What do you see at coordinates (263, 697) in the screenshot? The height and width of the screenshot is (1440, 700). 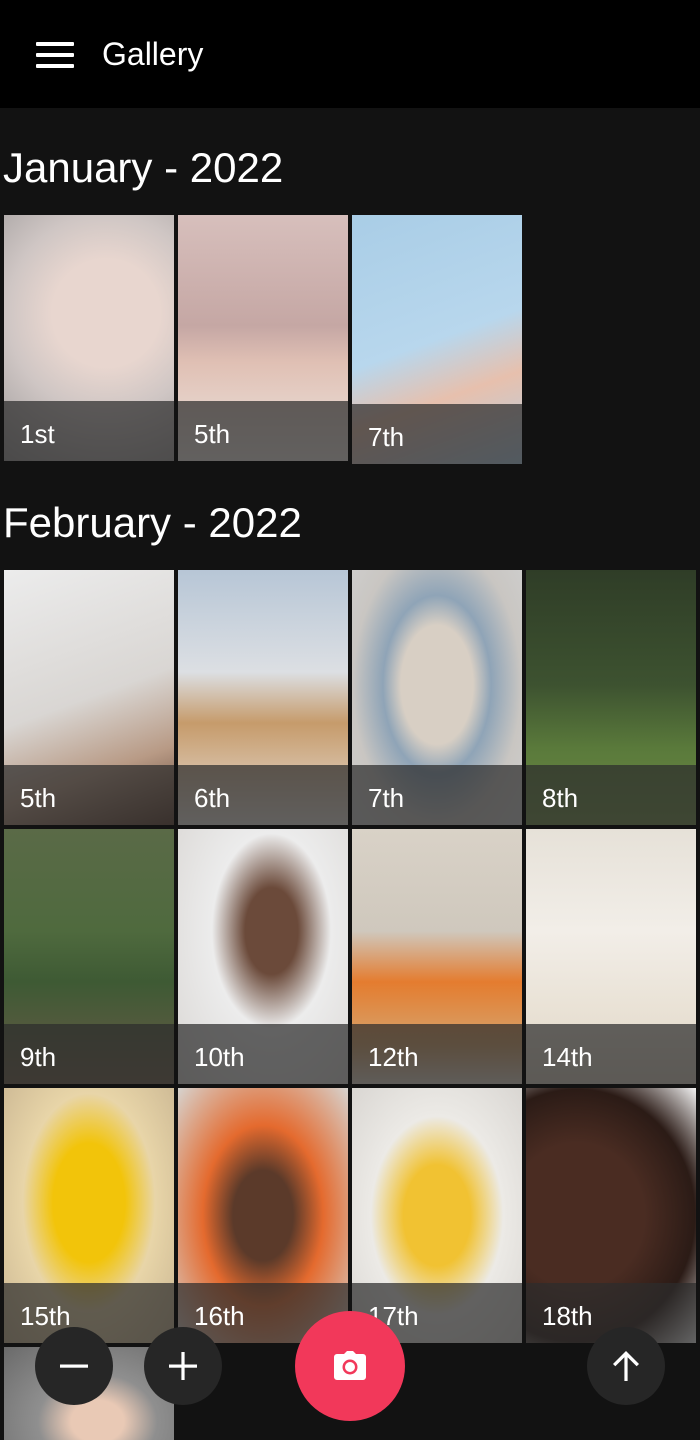 I see `photo-tile: 6th` at bounding box center [263, 697].